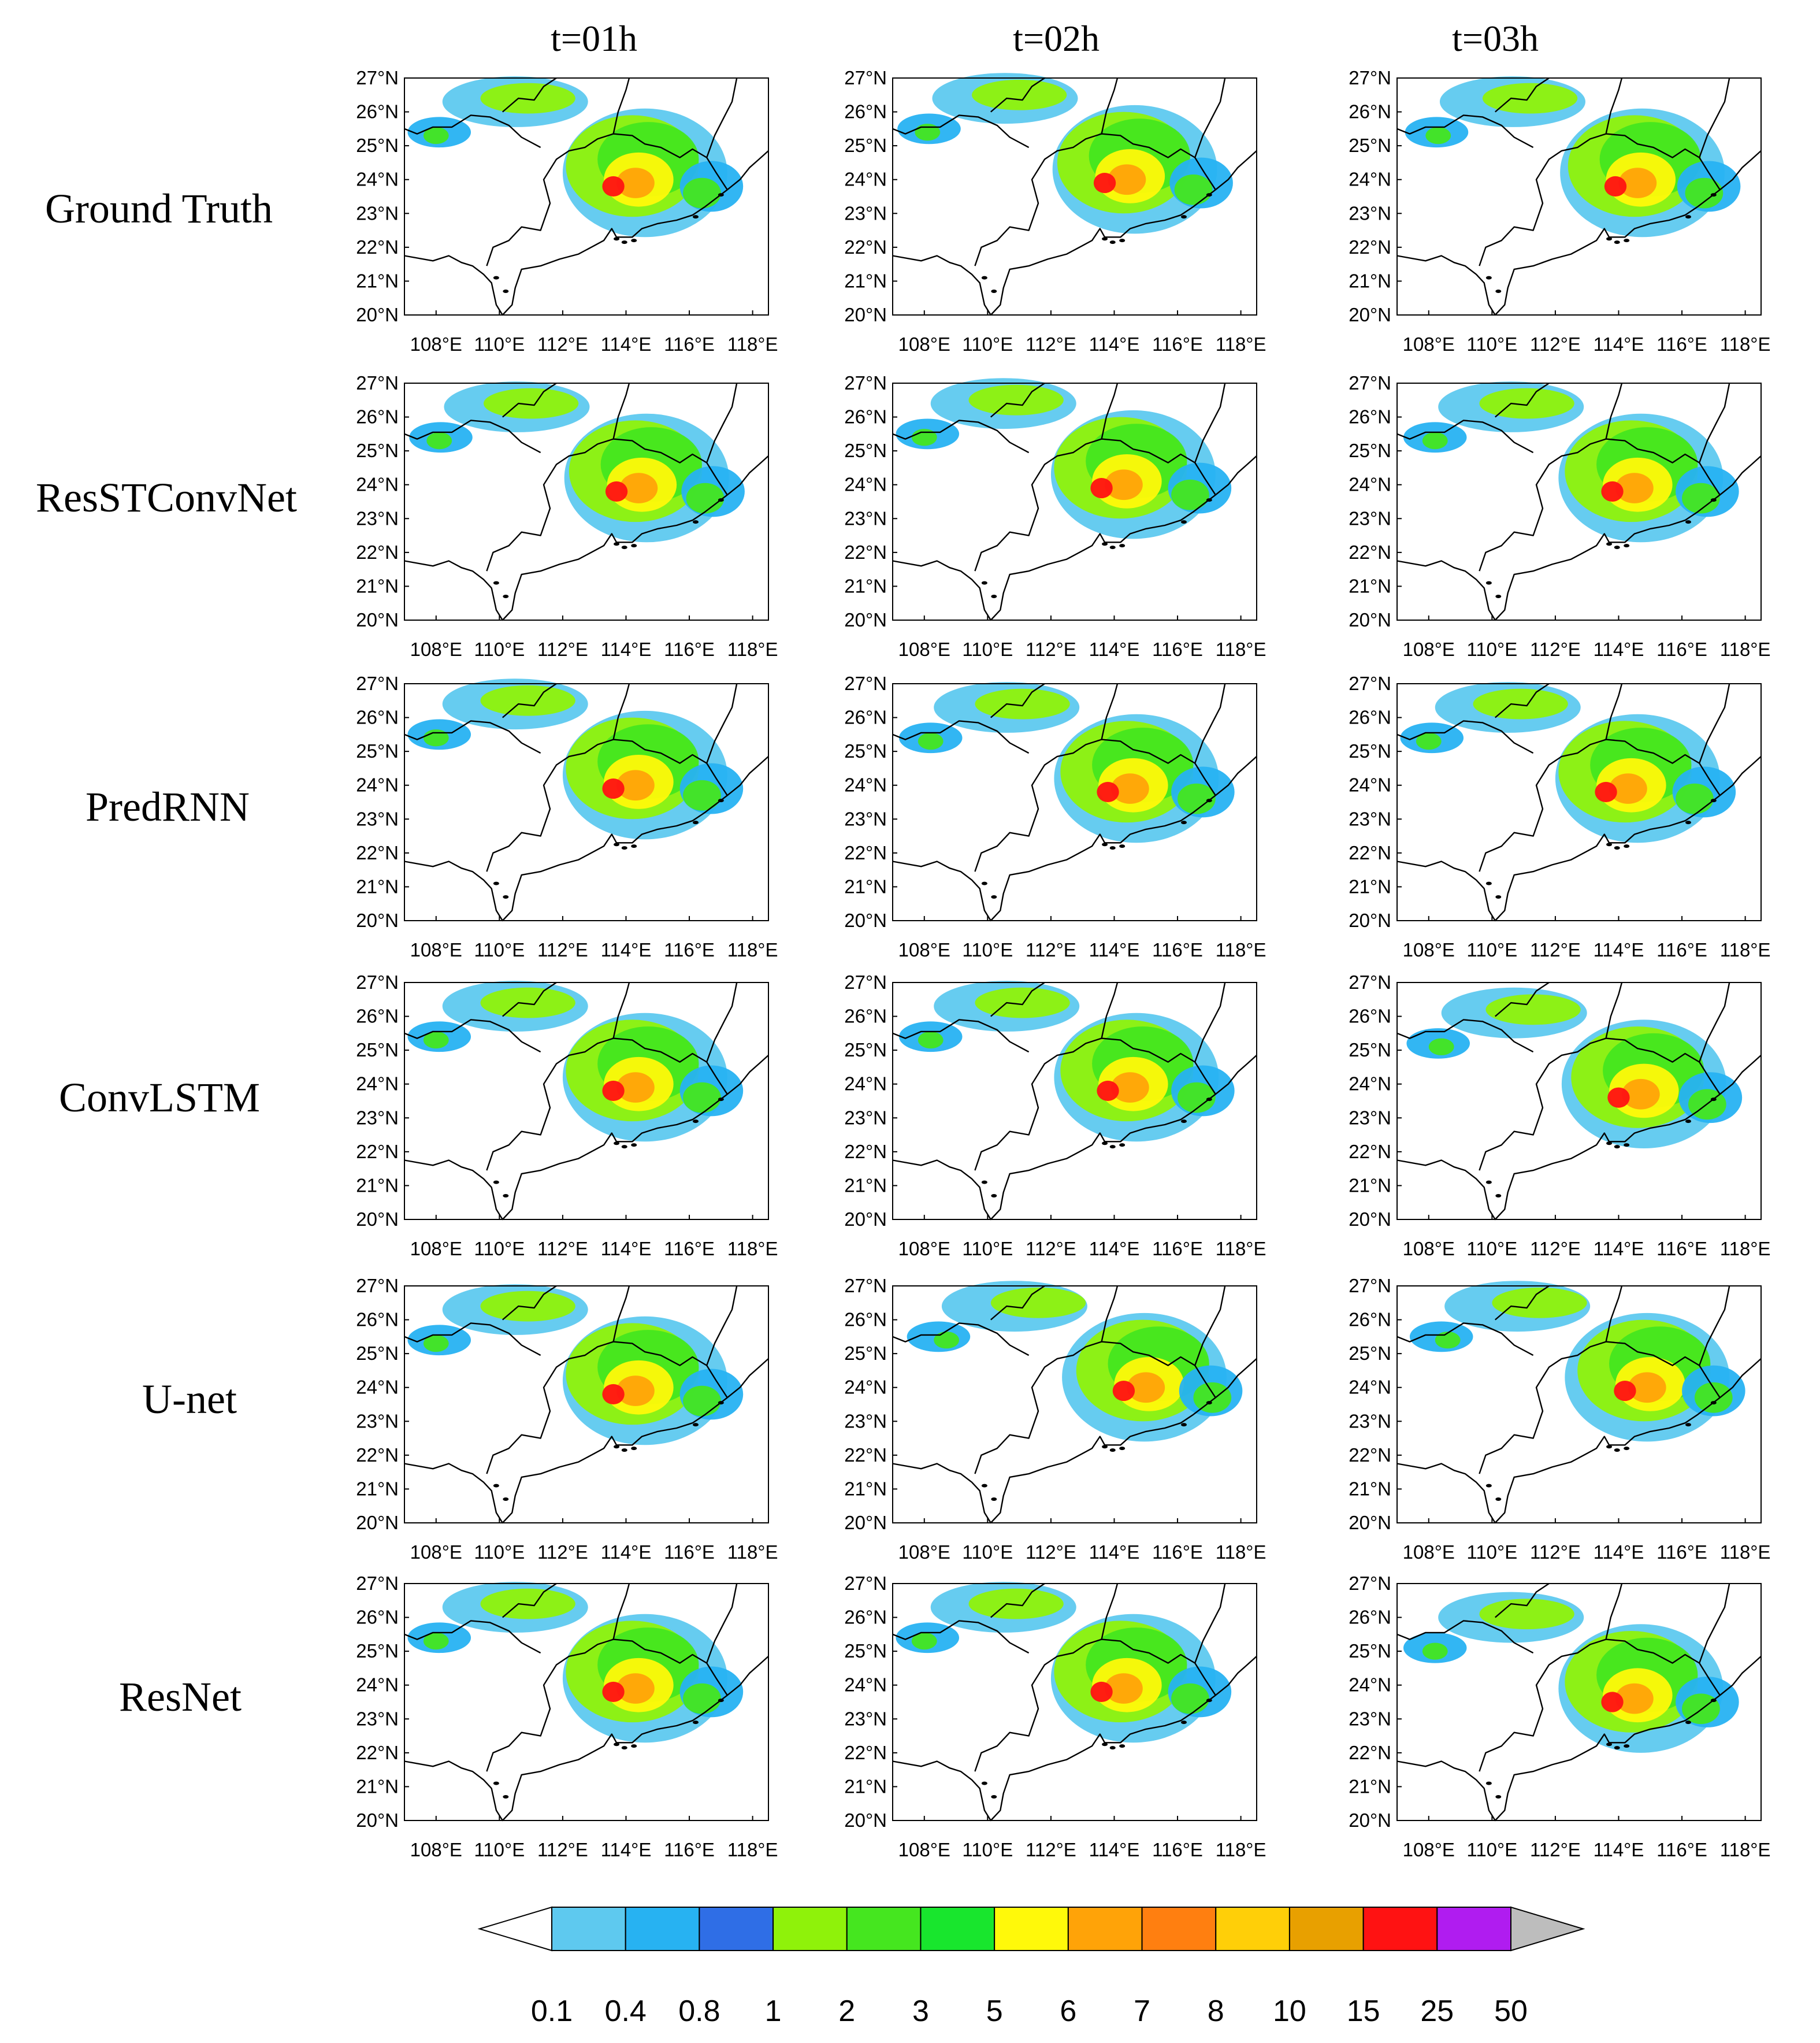  Describe the element at coordinates (1491, 1849) in the screenshot. I see `lon-tick-label: 110°E` at that location.